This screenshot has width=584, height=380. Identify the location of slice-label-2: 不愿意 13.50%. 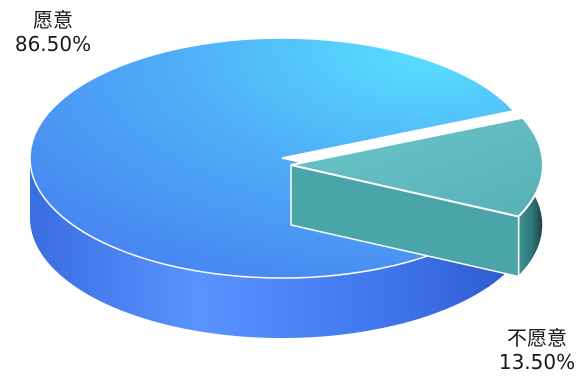
(537, 350).